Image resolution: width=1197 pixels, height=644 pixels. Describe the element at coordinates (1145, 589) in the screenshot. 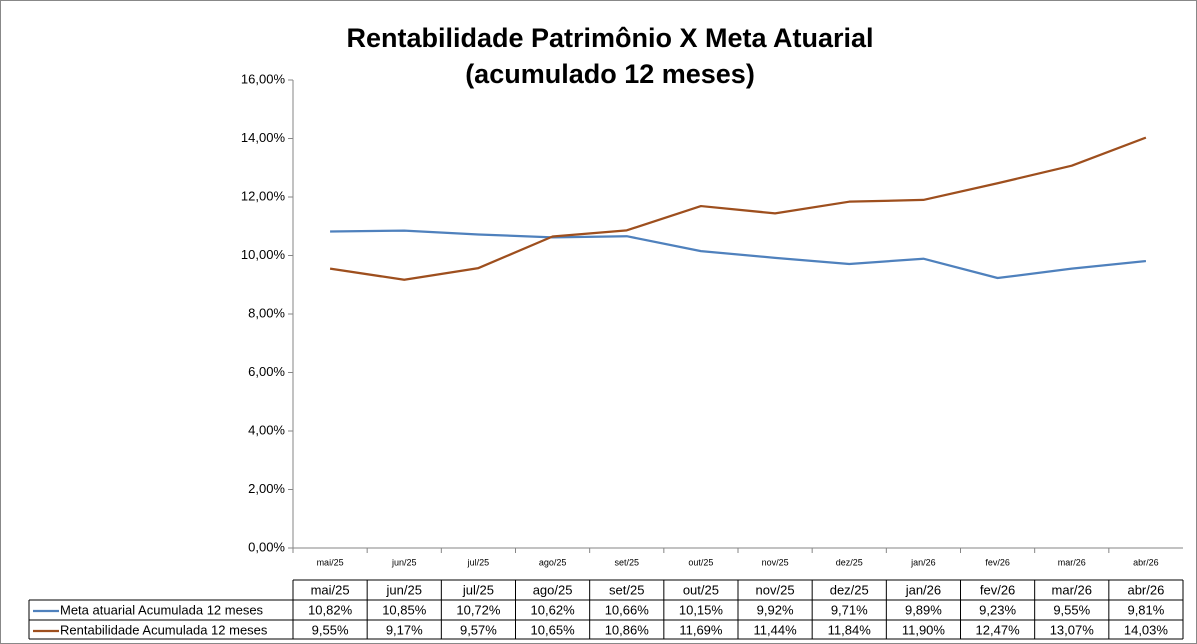

I see `table-header: abr/26` at that location.